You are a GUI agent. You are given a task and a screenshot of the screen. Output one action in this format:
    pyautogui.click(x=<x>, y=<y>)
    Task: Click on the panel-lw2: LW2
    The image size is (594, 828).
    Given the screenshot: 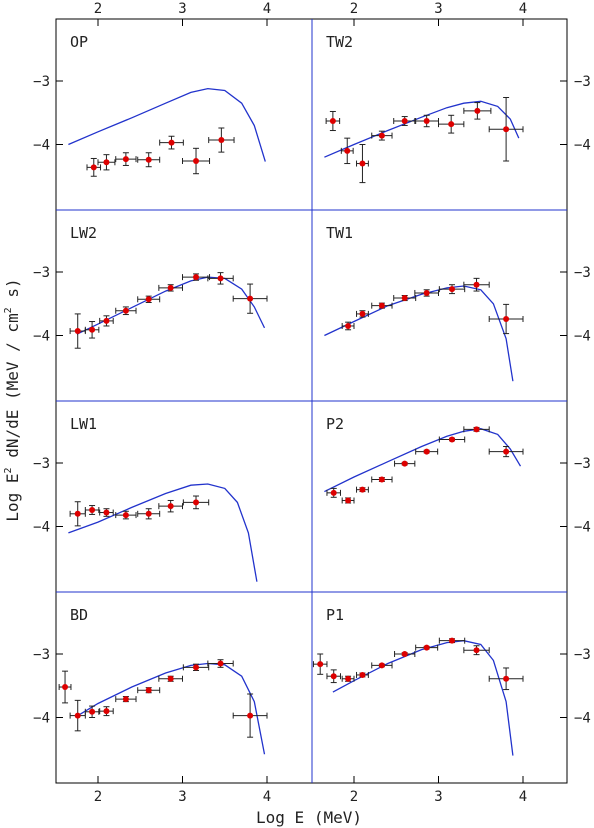 What is the action you would take?
    pyautogui.click(x=162, y=286)
    